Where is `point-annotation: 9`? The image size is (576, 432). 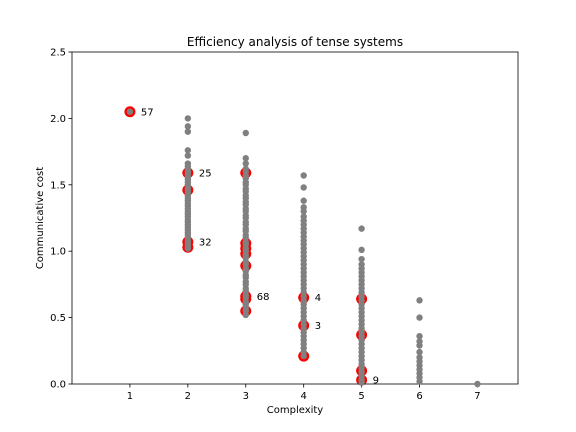 point-annotation: 9 is located at coordinates (376, 381).